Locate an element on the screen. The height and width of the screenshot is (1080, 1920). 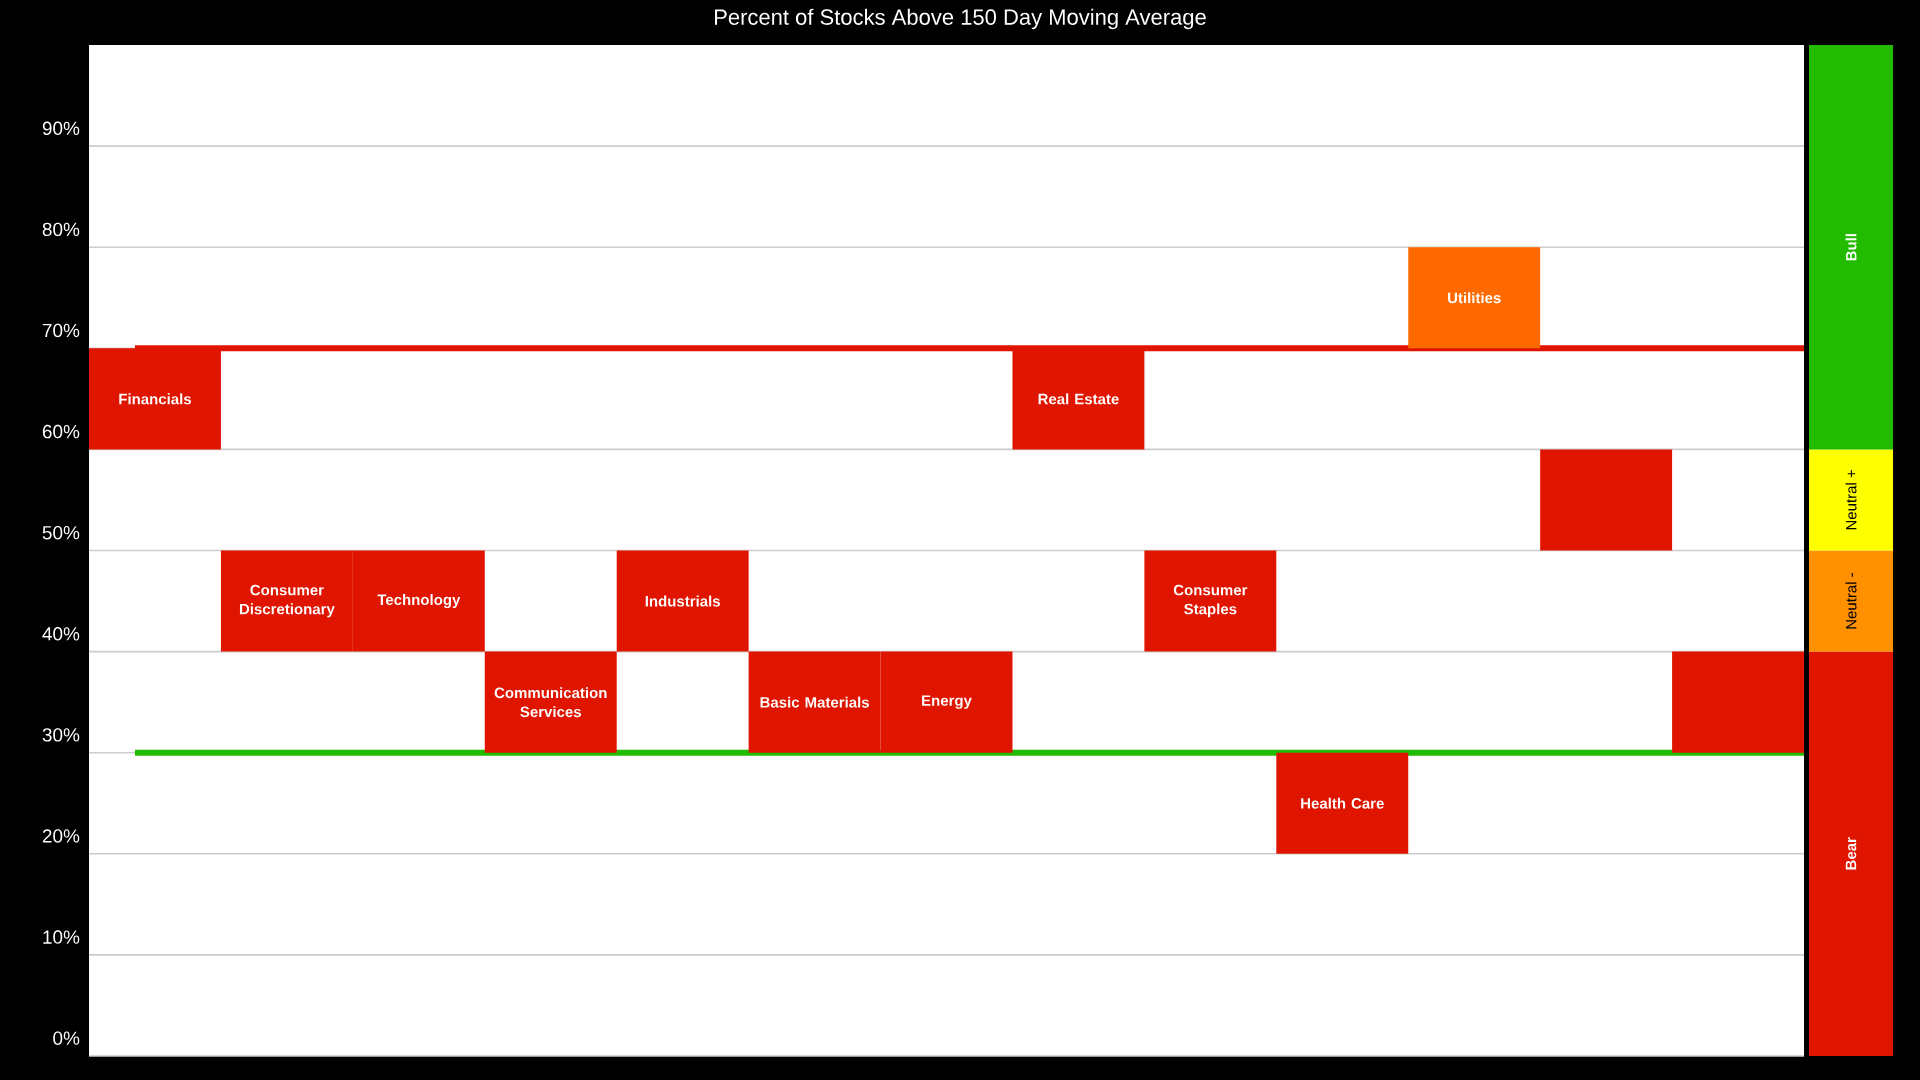
y-tick-label: 50% is located at coordinates (61, 532).